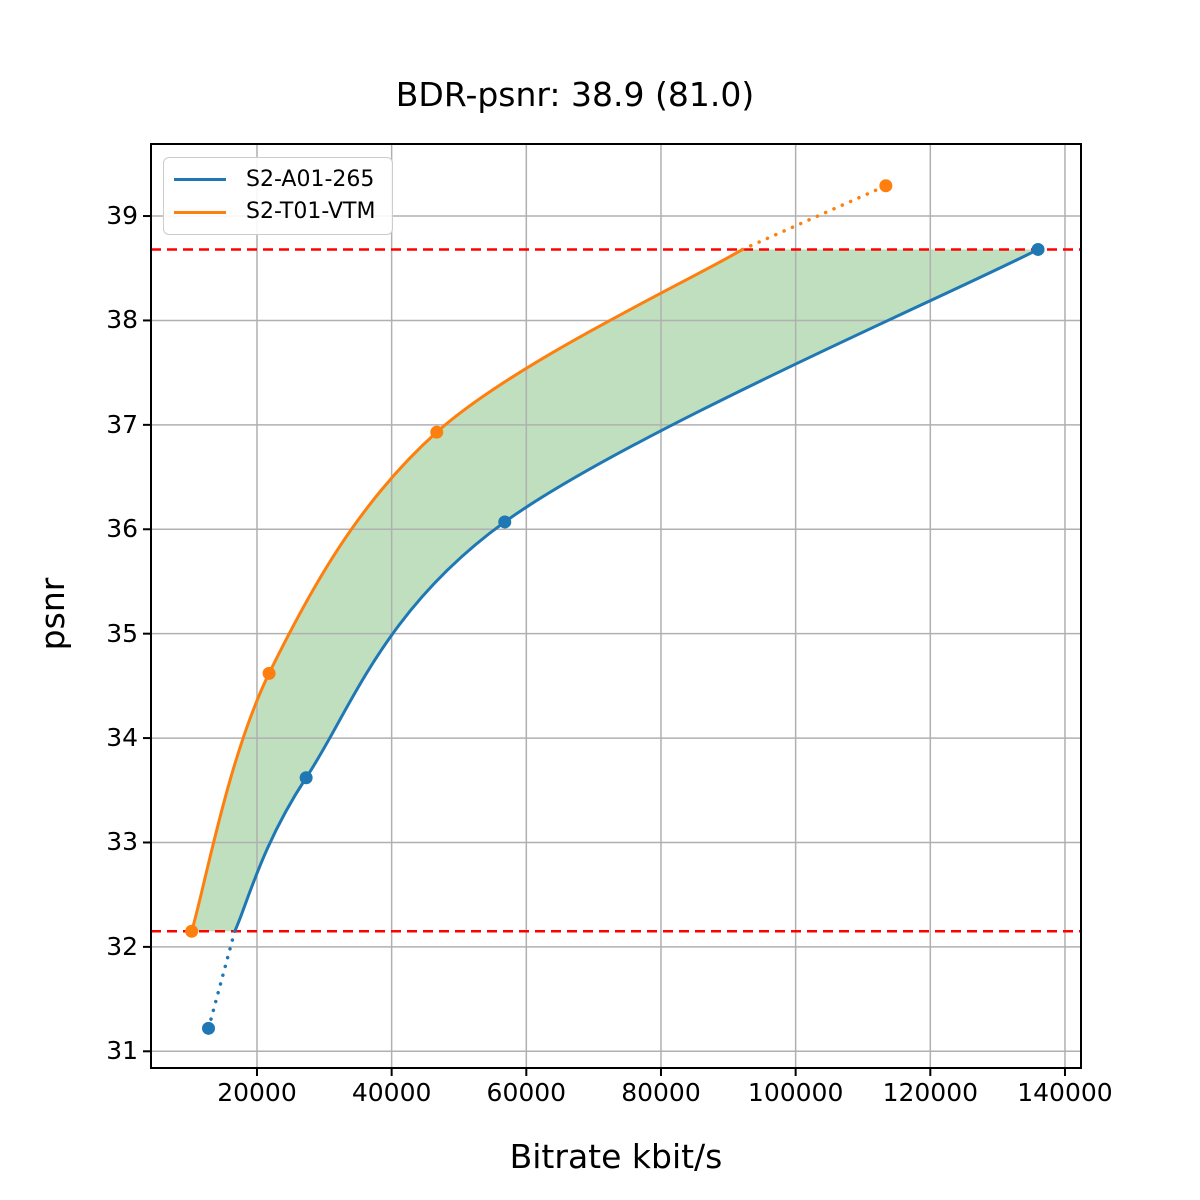 This screenshot has width=1200, height=1200. What do you see at coordinates (391, 1092) in the screenshot?
I see `x-tick-label: 40000` at bounding box center [391, 1092].